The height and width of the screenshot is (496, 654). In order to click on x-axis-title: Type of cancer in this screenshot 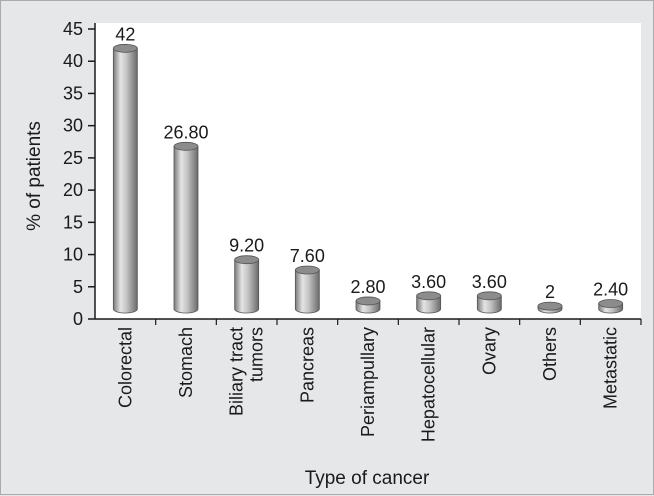, I will do `click(367, 478)`.